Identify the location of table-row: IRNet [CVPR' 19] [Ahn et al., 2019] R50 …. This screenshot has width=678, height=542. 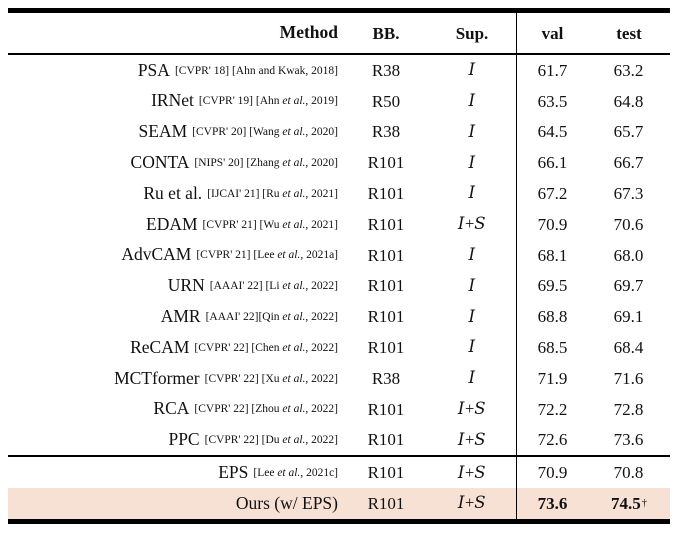
(339, 101).